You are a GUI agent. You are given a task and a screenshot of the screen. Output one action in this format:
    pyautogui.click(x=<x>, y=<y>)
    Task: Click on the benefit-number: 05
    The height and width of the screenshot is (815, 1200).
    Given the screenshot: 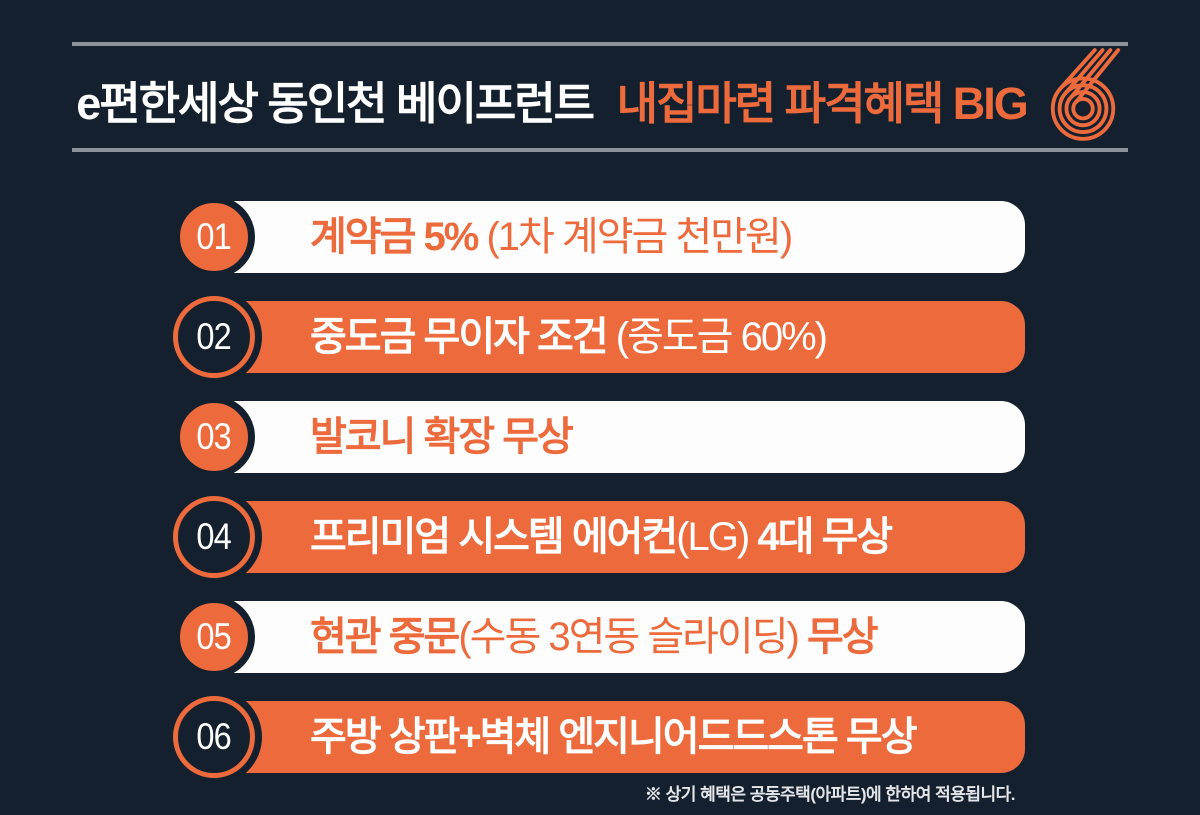 What is the action you would take?
    pyautogui.click(x=214, y=636)
    